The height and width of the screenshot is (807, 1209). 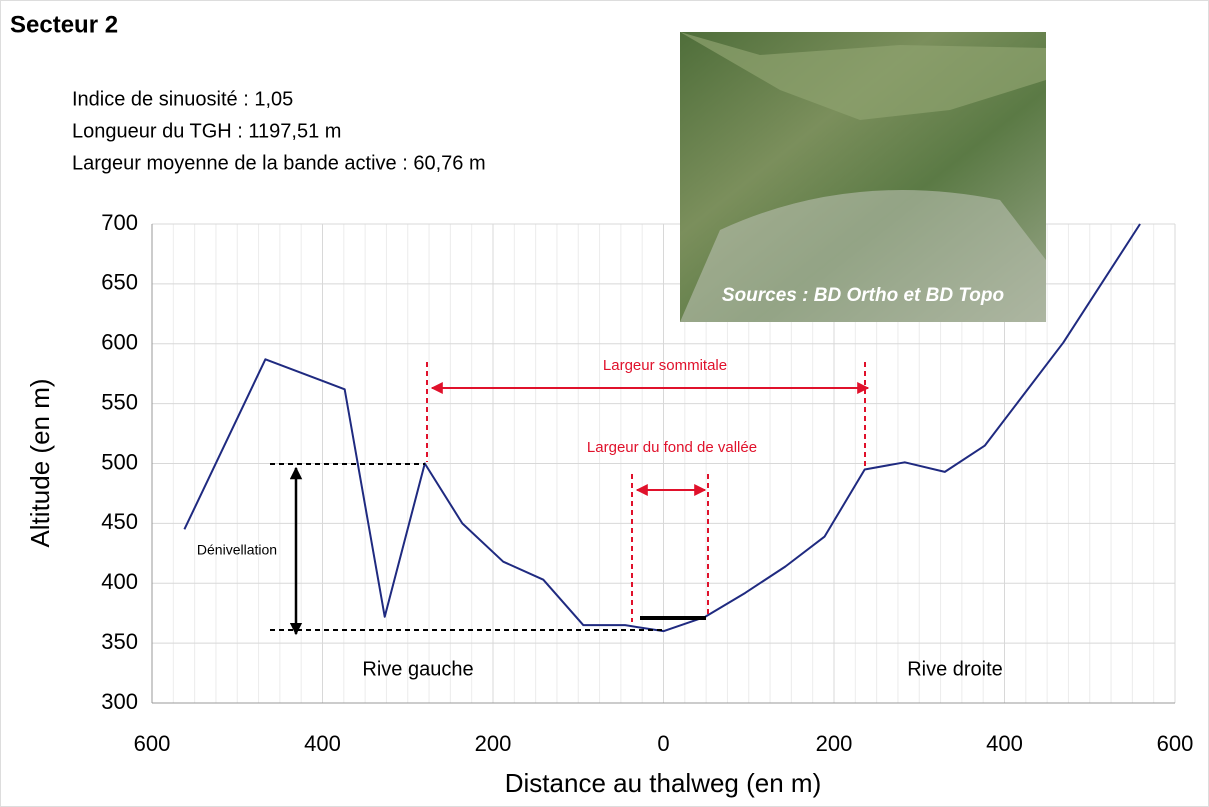 I want to click on info-line: Longueur du TGH : 1197,51 m, so click(x=206, y=131).